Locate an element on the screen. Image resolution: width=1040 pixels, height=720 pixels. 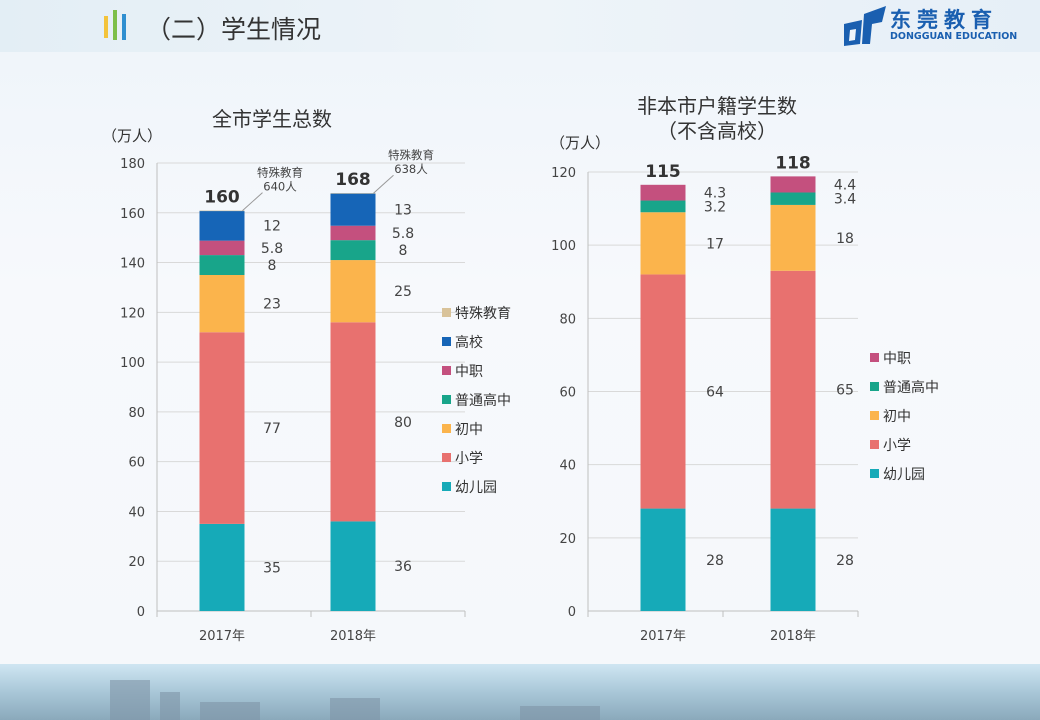
y-tick-label: 120 is located at coordinates (132, 313).